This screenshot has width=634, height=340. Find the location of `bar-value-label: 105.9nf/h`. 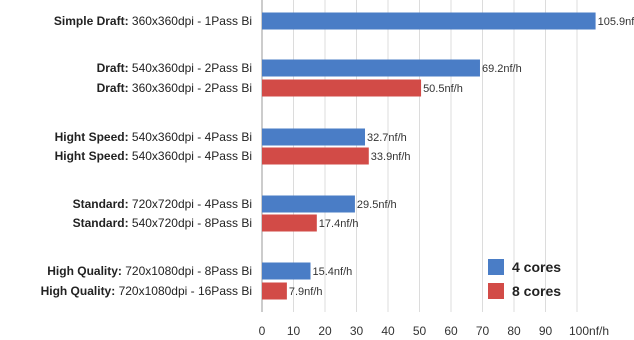

bar-value-label: 105.9nf/h is located at coordinates (616, 22).